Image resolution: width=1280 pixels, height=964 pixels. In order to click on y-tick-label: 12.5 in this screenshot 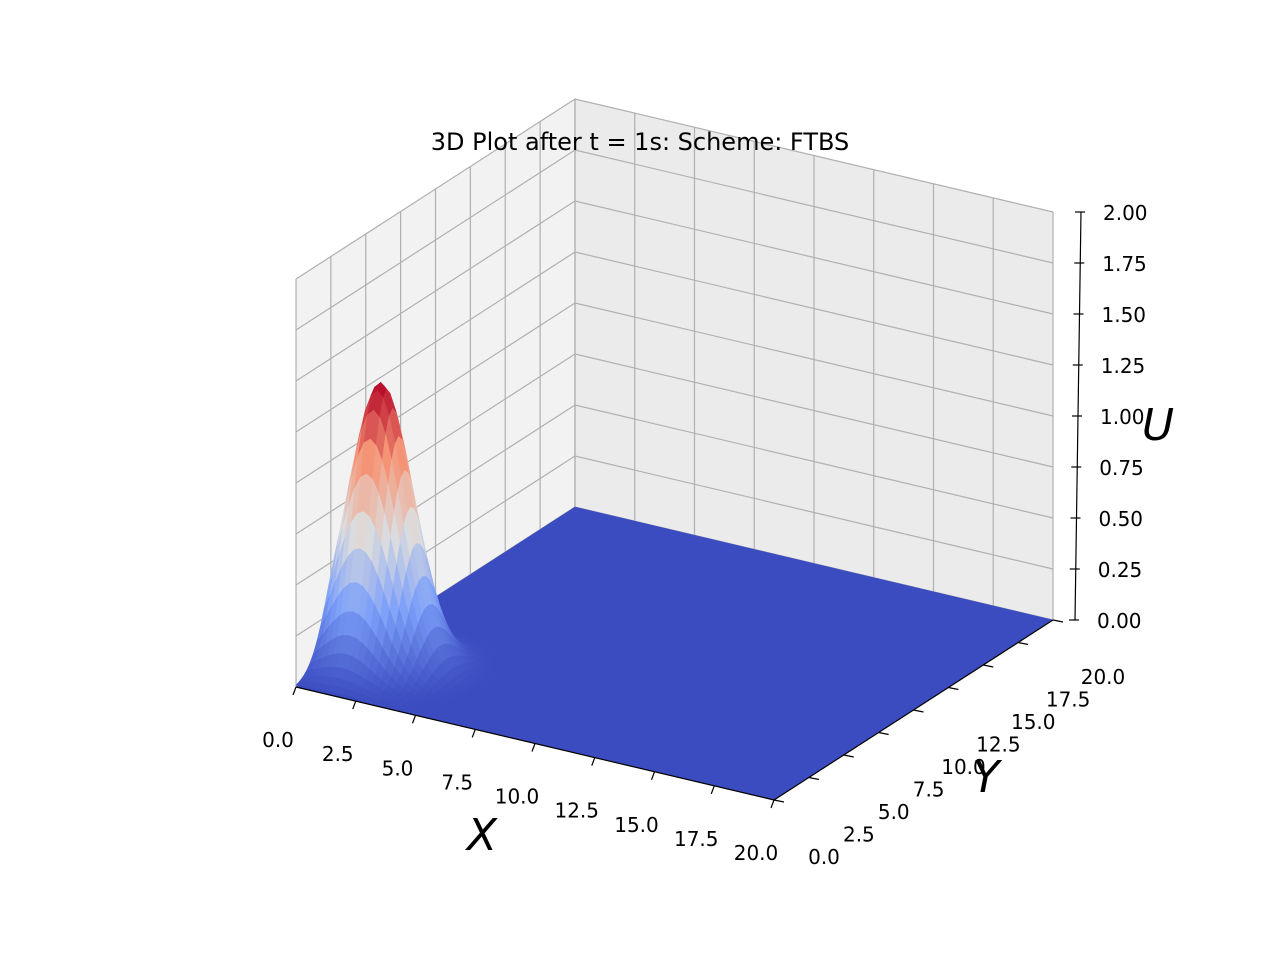, I will do `click(998, 745)`.